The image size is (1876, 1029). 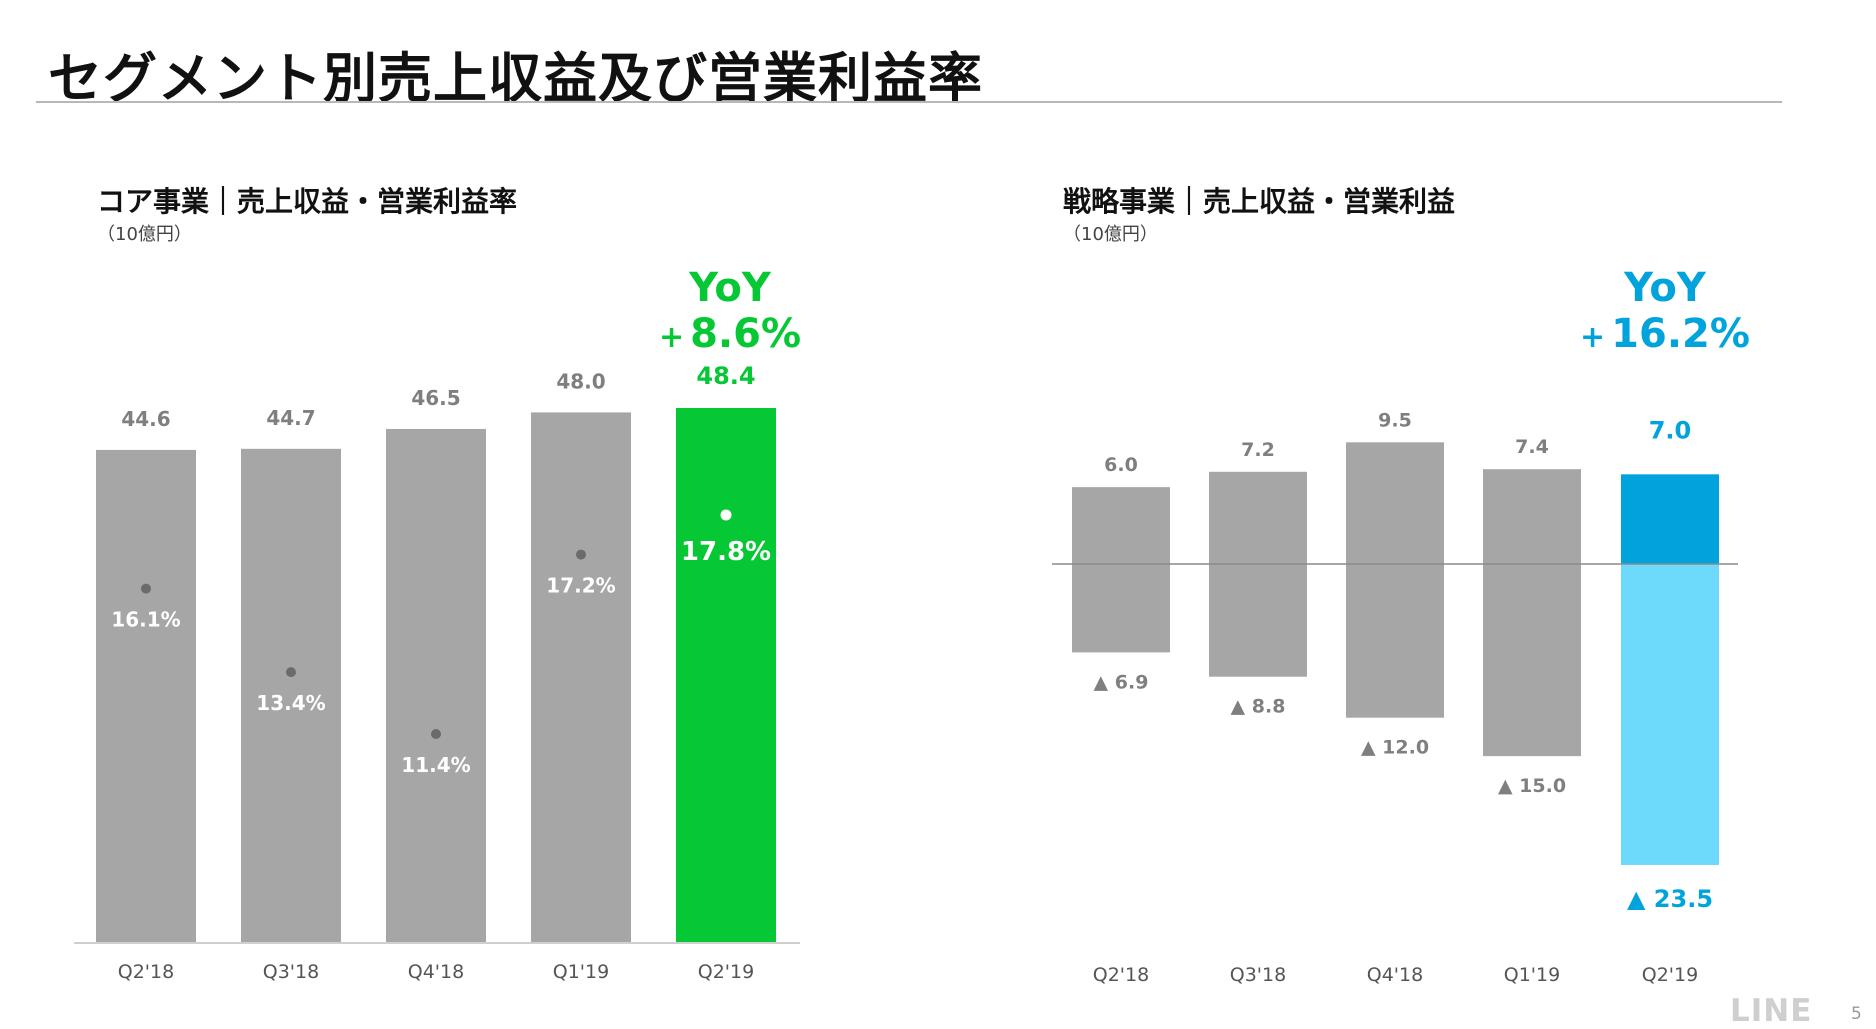 What do you see at coordinates (515, 78) in the screenshot?
I see `page-title: セグメント別売上収益及び営業利益率` at bounding box center [515, 78].